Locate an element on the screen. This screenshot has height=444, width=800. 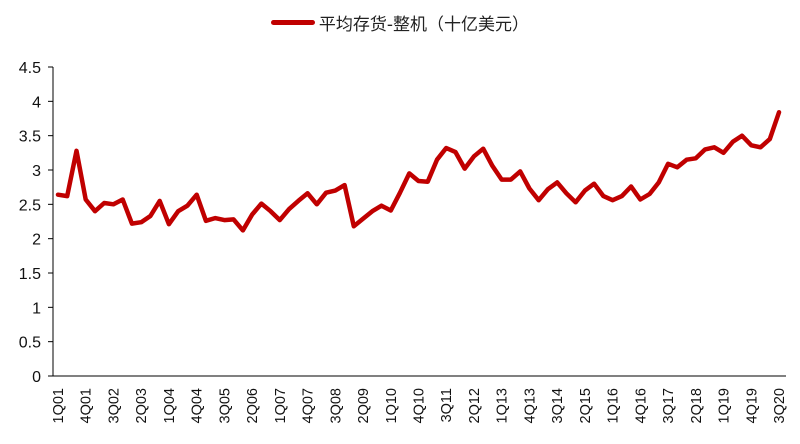
x-tick-label: 3Q08 is located at coordinates (336, 405).